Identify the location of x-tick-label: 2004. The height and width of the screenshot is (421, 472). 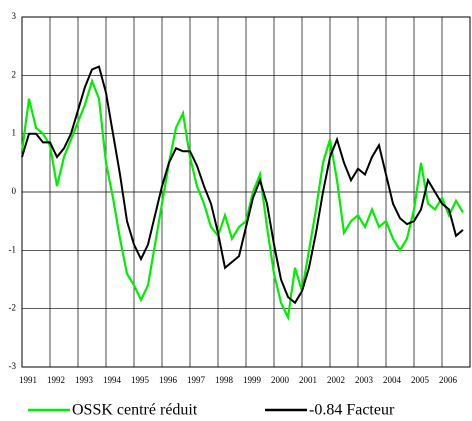
(392, 380).